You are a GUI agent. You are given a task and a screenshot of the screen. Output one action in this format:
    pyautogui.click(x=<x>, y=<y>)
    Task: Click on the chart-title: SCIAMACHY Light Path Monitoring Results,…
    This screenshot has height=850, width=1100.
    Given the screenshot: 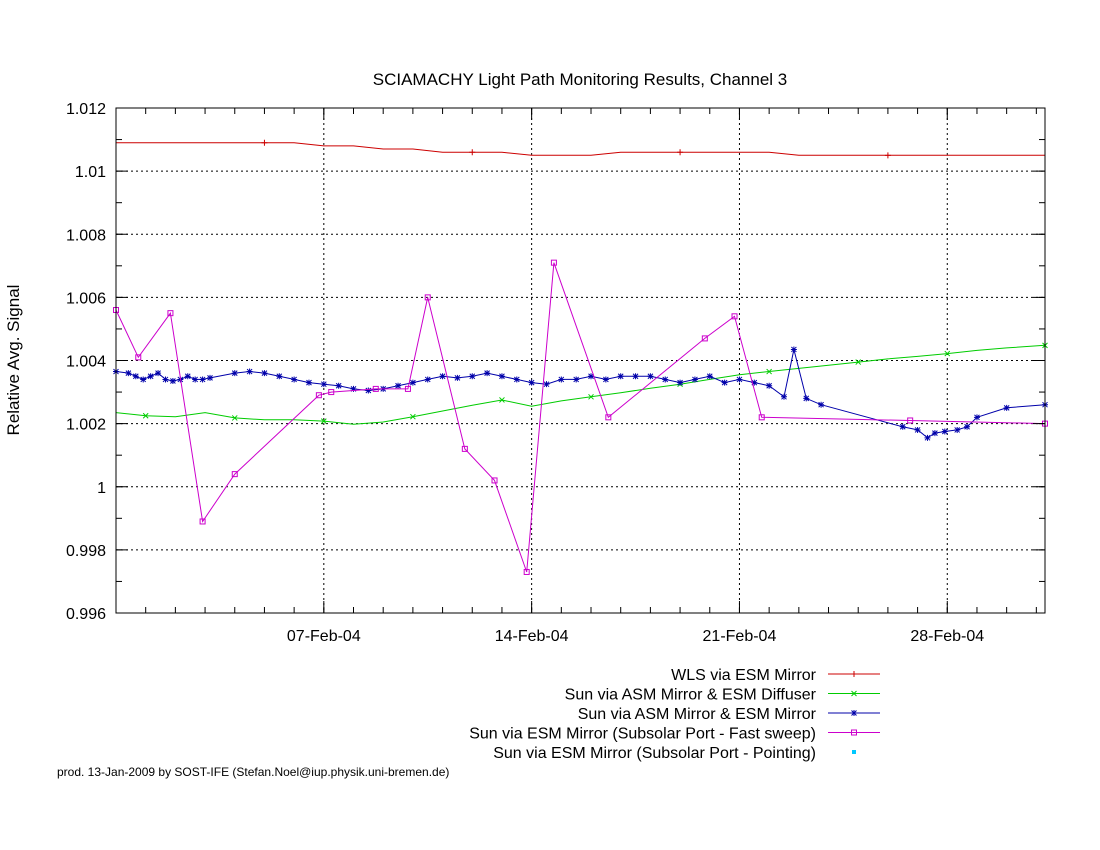 What is the action you would take?
    pyautogui.click(x=580, y=79)
    